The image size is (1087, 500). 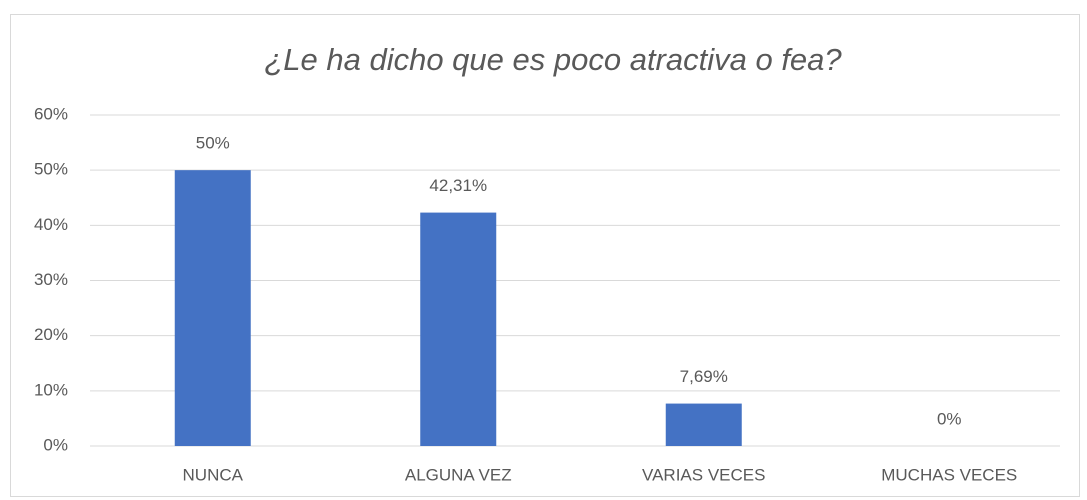 What do you see at coordinates (213, 143) in the screenshot?
I see `data-label: 50%` at bounding box center [213, 143].